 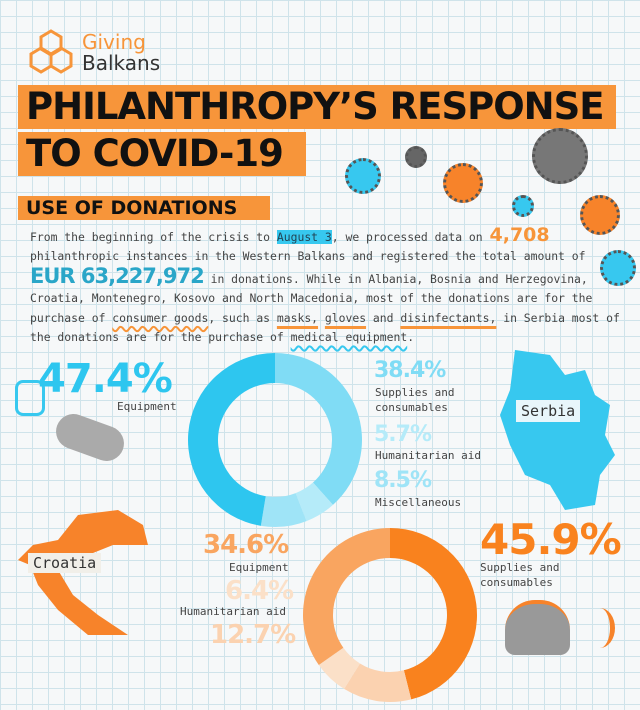 I want to click on disinfectants: disinfectants,, so click(x=448, y=317).